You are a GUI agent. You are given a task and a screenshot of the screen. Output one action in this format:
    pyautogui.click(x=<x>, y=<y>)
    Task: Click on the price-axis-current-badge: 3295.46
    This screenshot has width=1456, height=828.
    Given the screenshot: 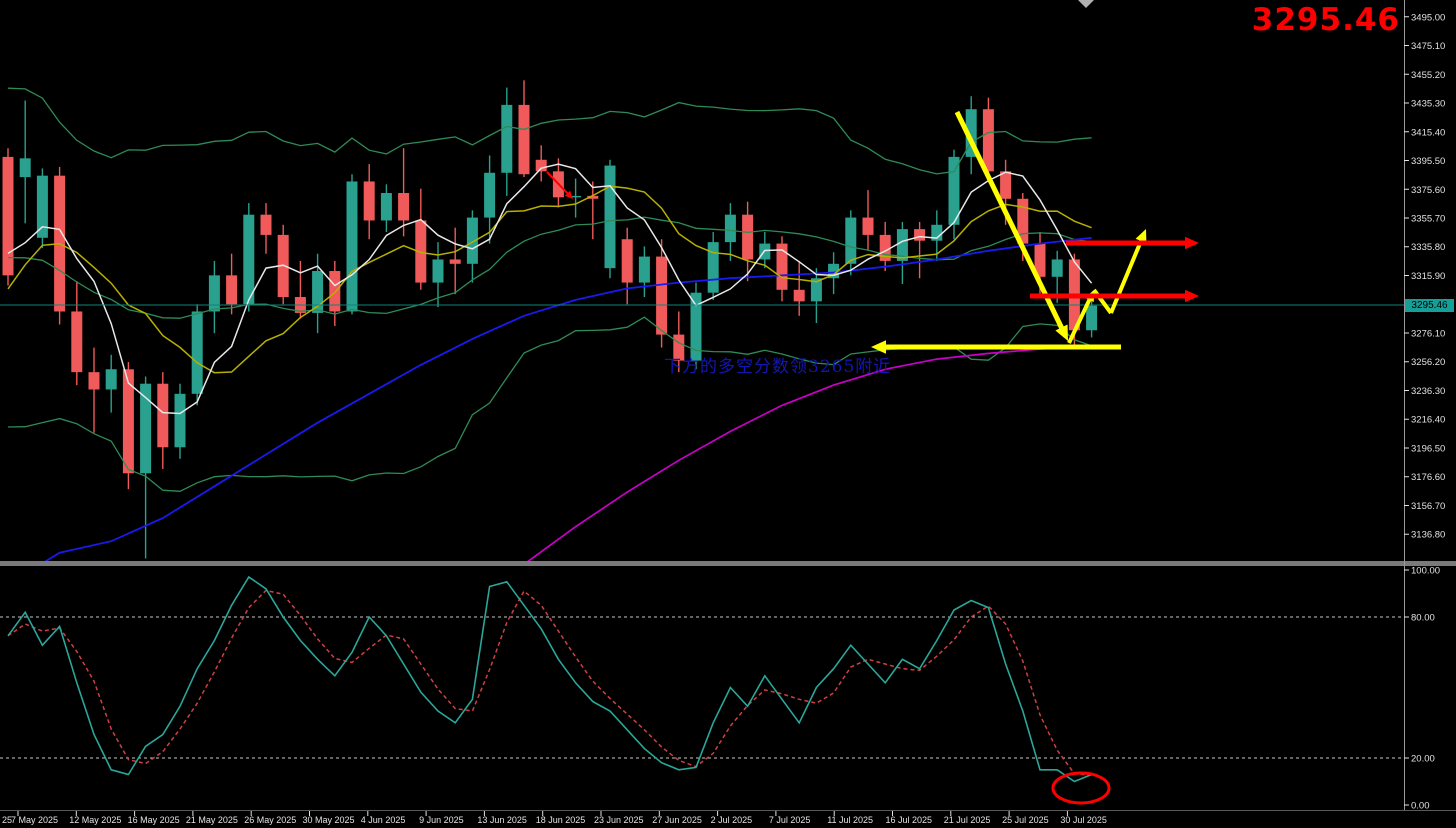 What is the action you would take?
    pyautogui.click(x=1429, y=305)
    